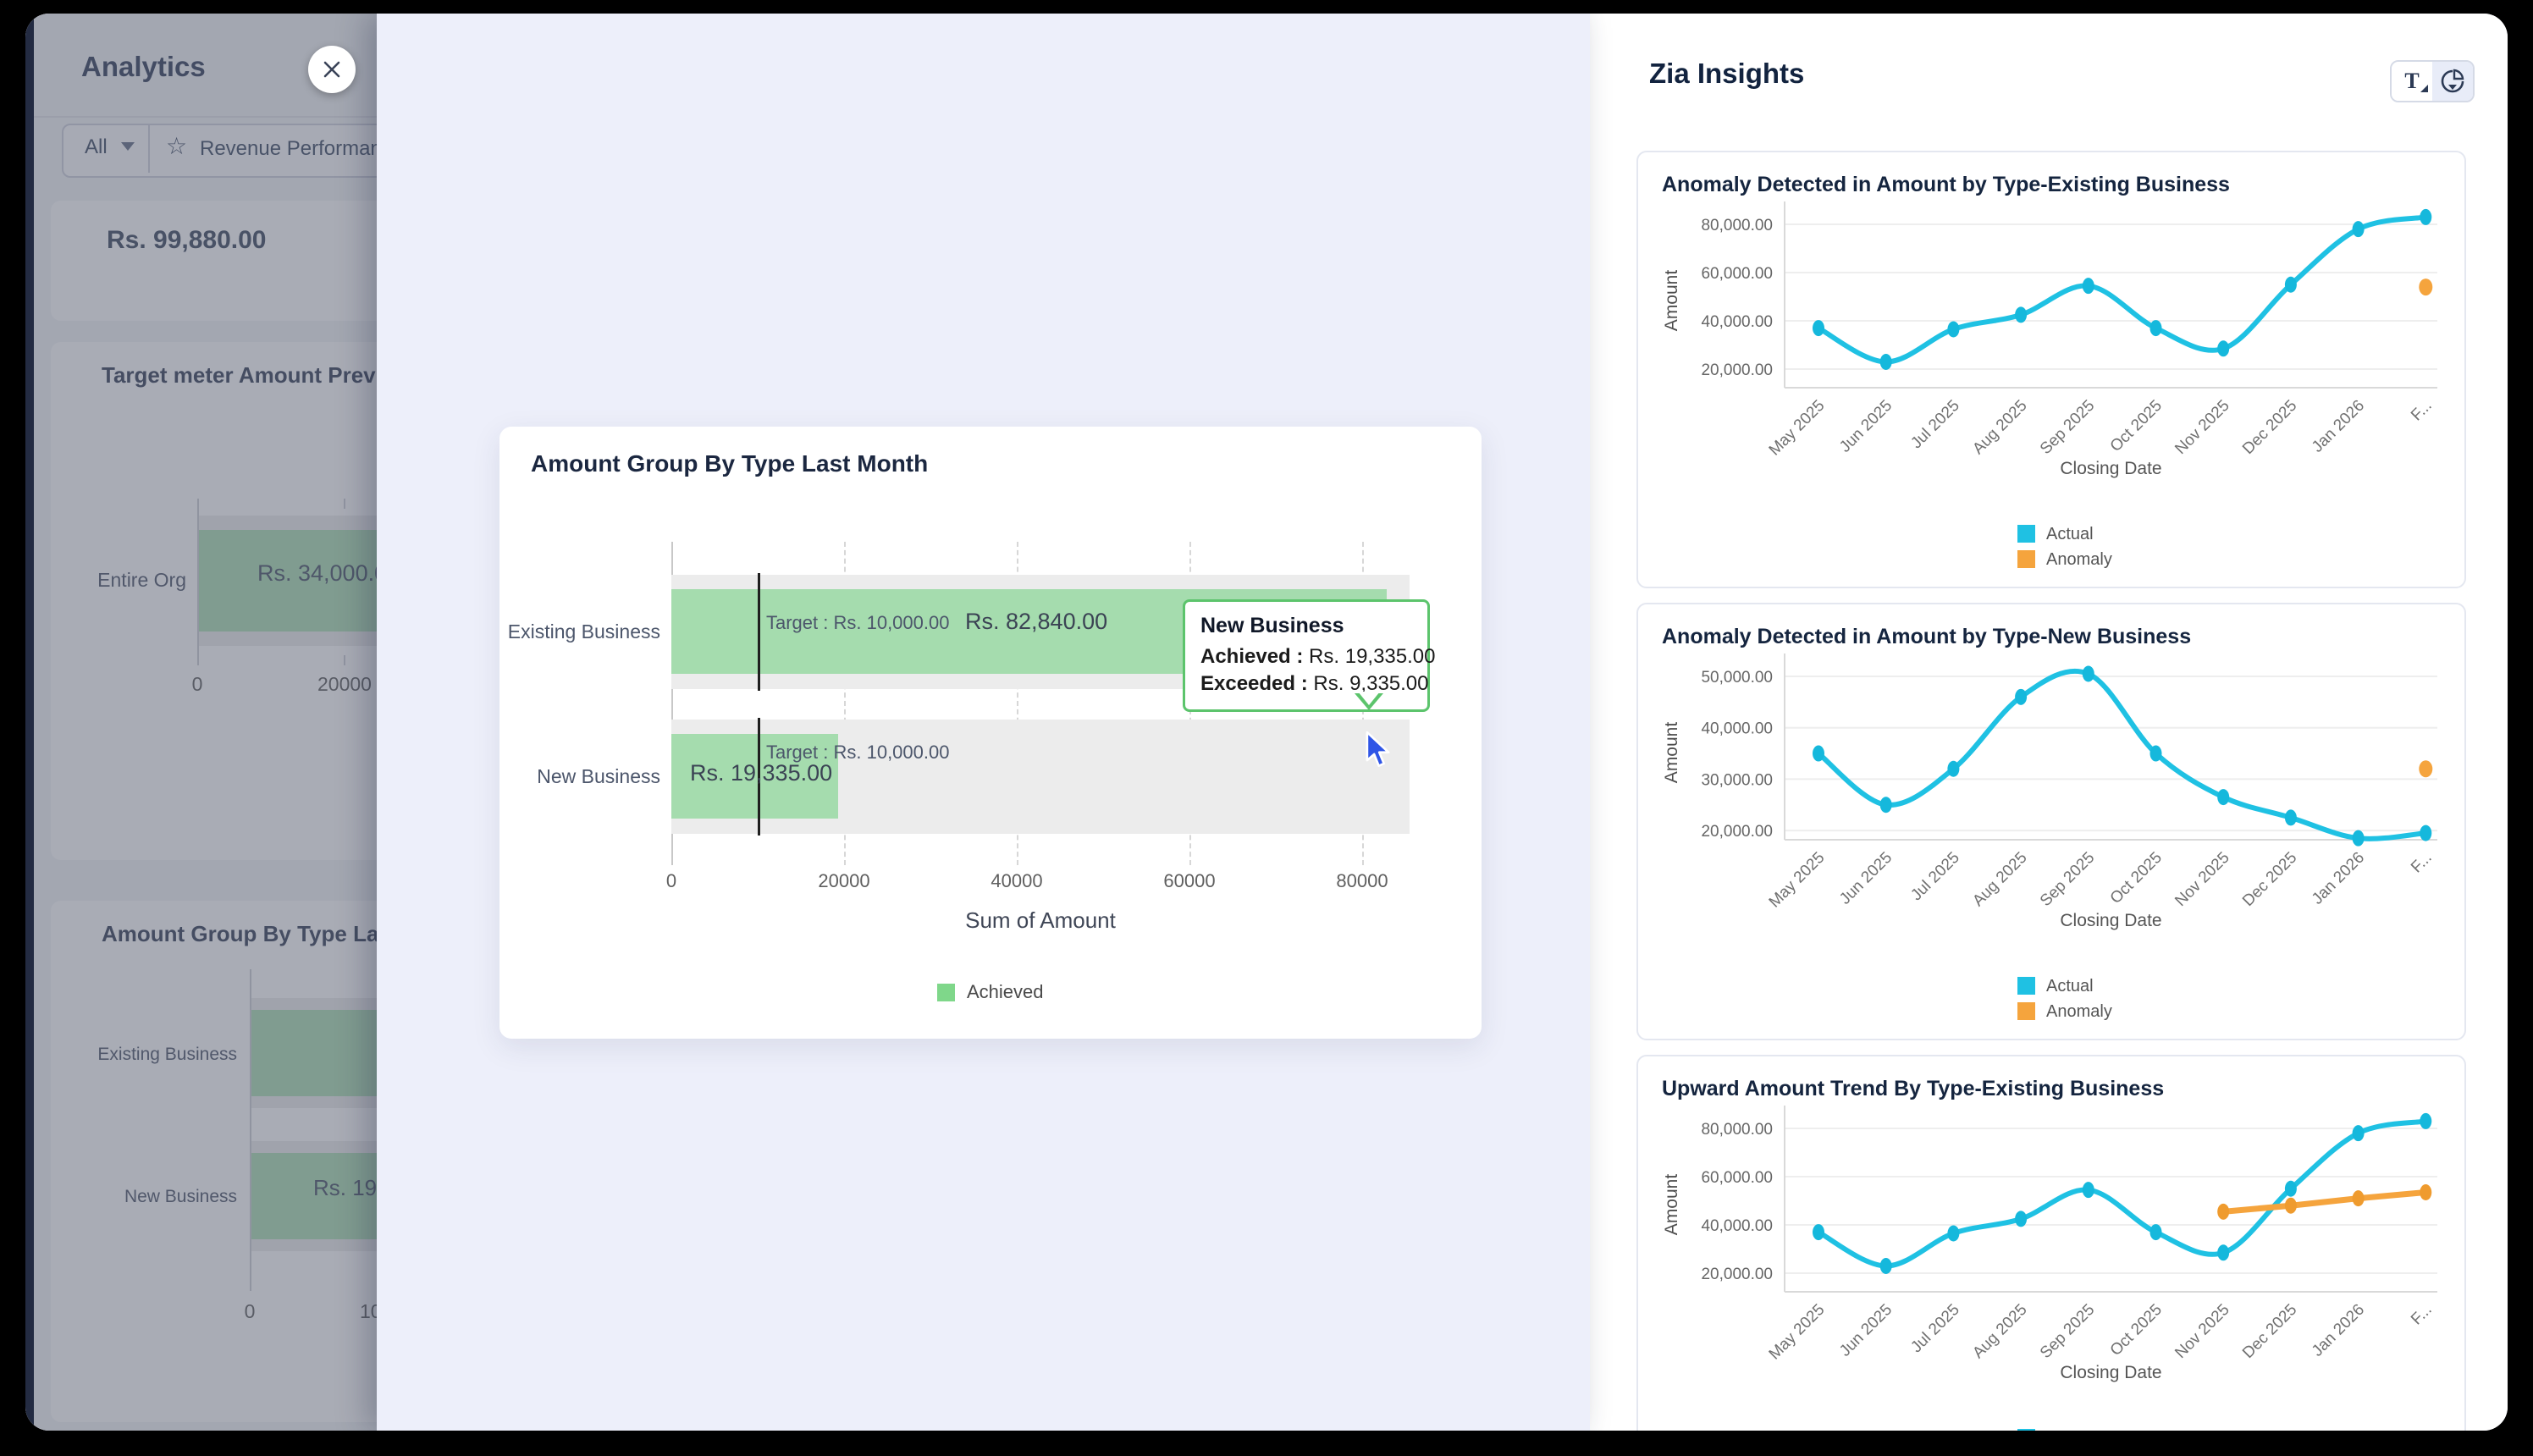 Image resolution: width=2533 pixels, height=1456 pixels. Describe the element at coordinates (844, 881) in the screenshot. I see `x-tick: 20000` at that location.